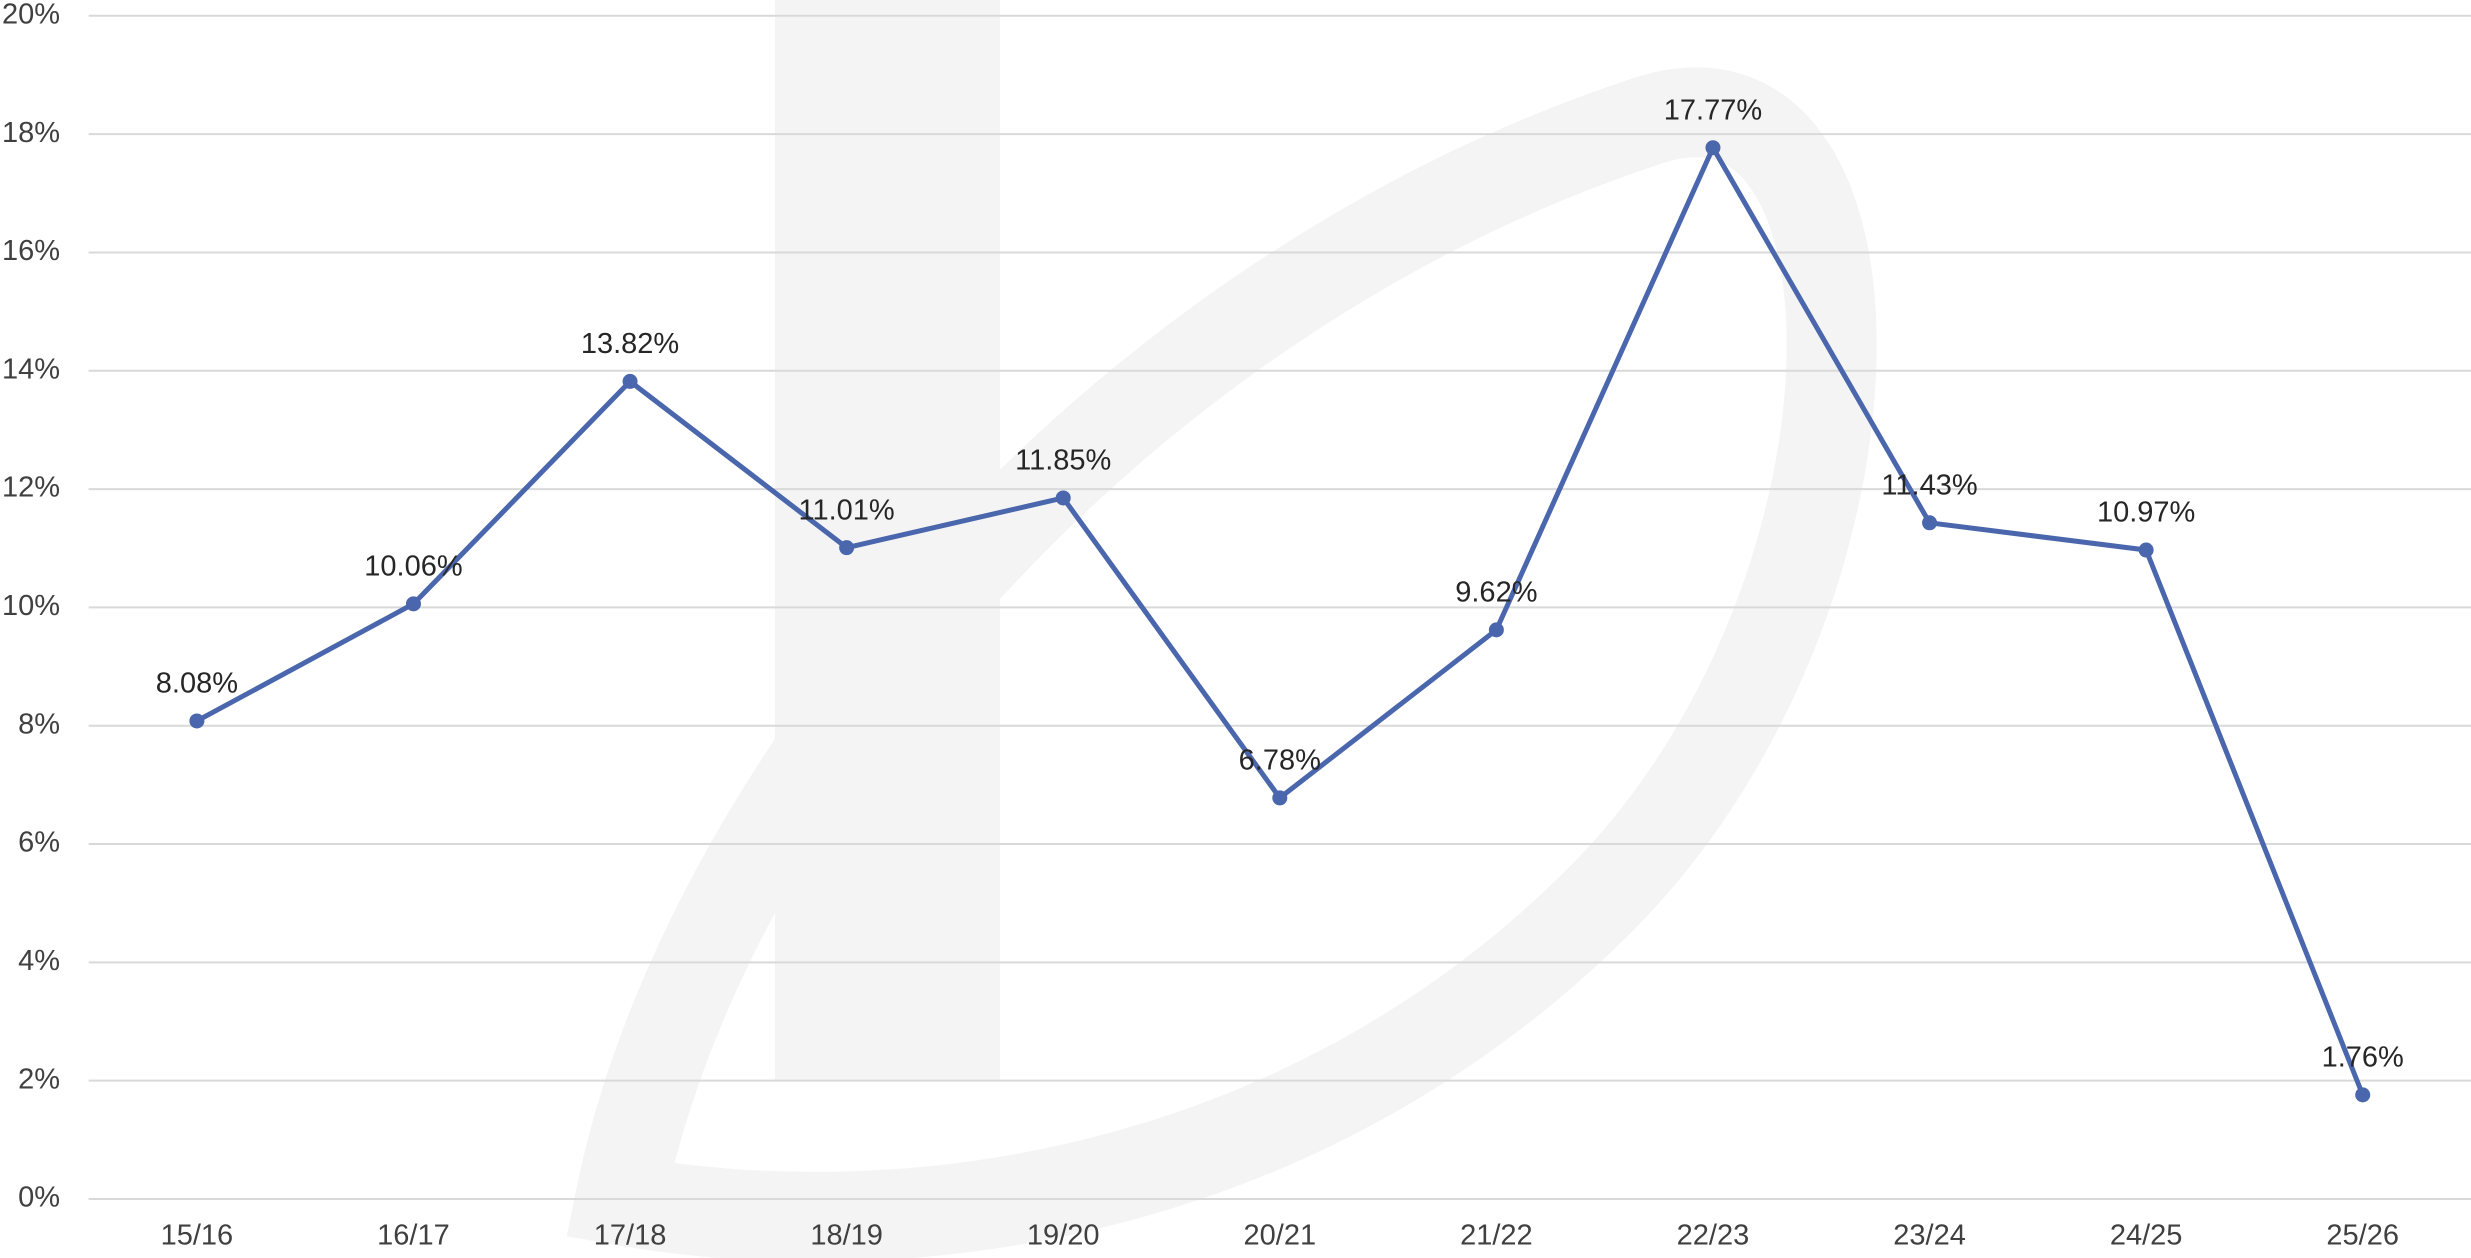 The image size is (2471, 1258). I want to click on data-label: 13.82%, so click(630, 344).